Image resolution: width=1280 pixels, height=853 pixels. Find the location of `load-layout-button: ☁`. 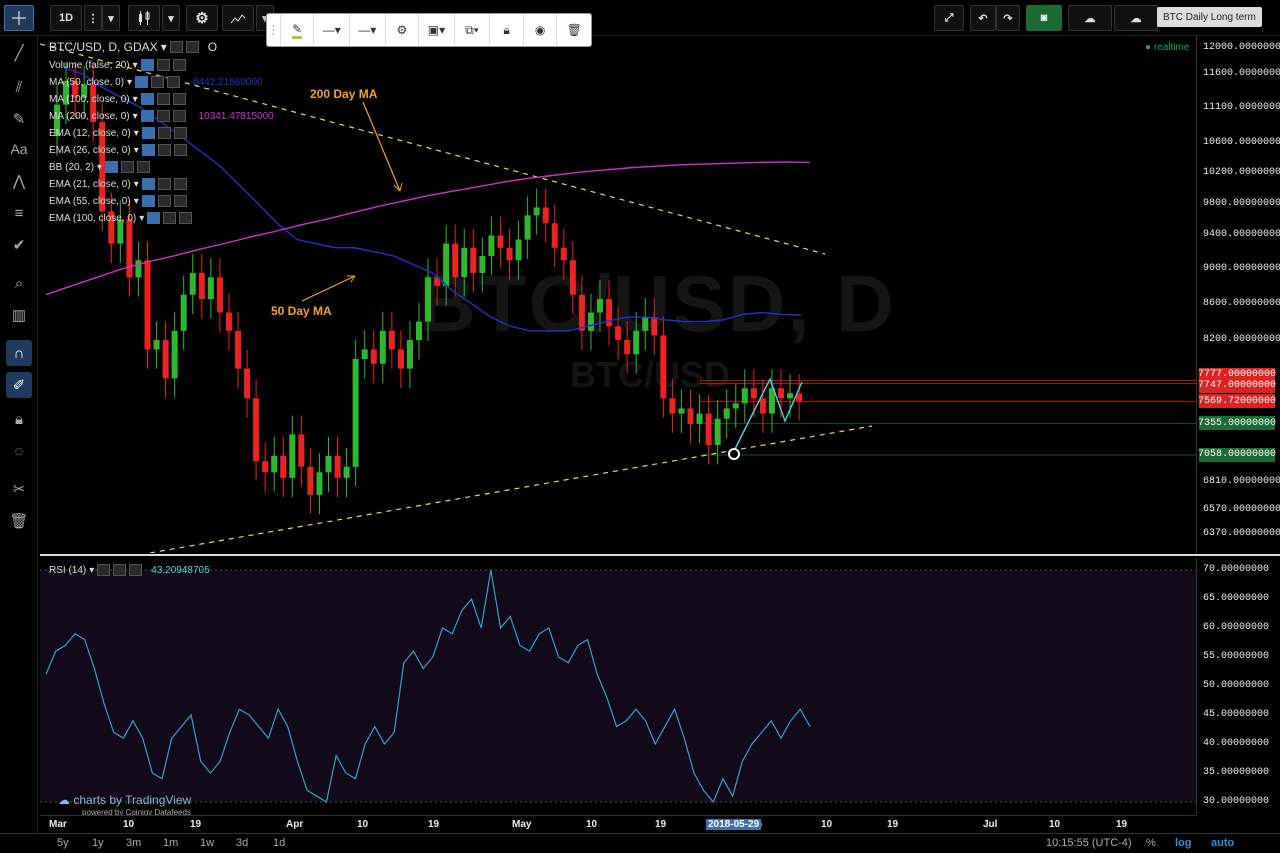

load-layout-button: ☁ is located at coordinates (1090, 18).